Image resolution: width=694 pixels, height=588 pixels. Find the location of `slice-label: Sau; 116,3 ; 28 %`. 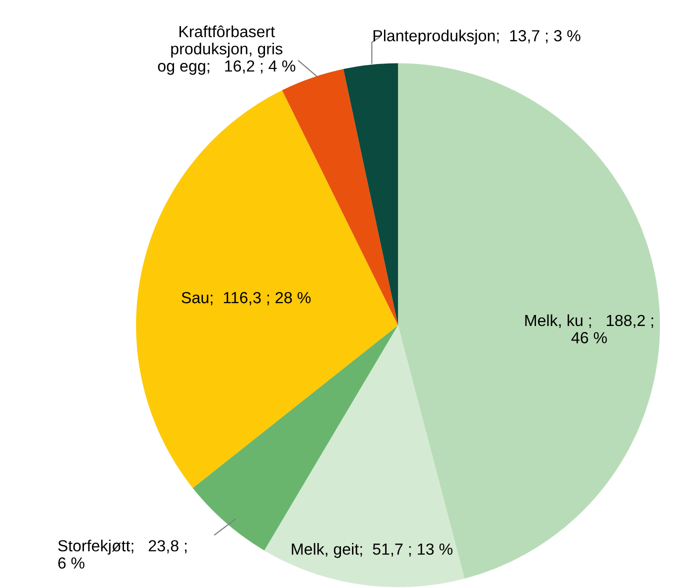

slice-label: Sau; 116,3 ; 28 % is located at coordinates (246, 299).